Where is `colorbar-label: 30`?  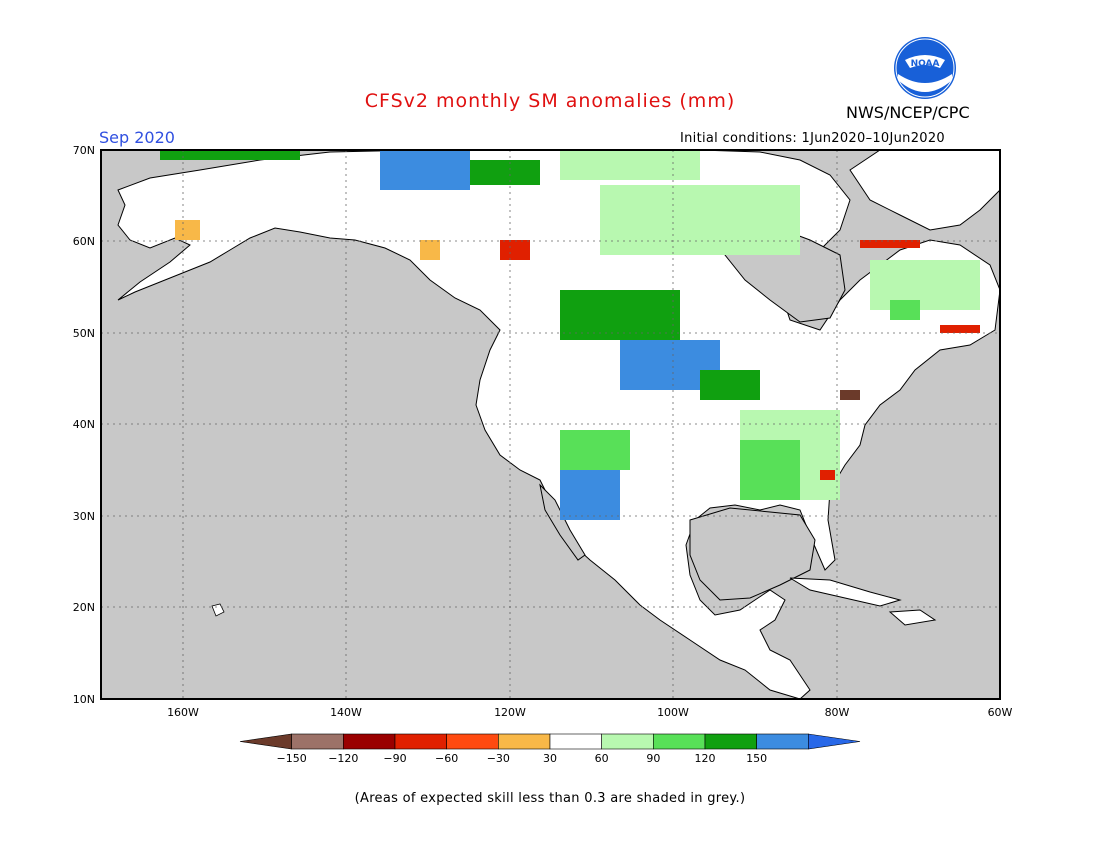
colorbar-label: 30 is located at coordinates (550, 758).